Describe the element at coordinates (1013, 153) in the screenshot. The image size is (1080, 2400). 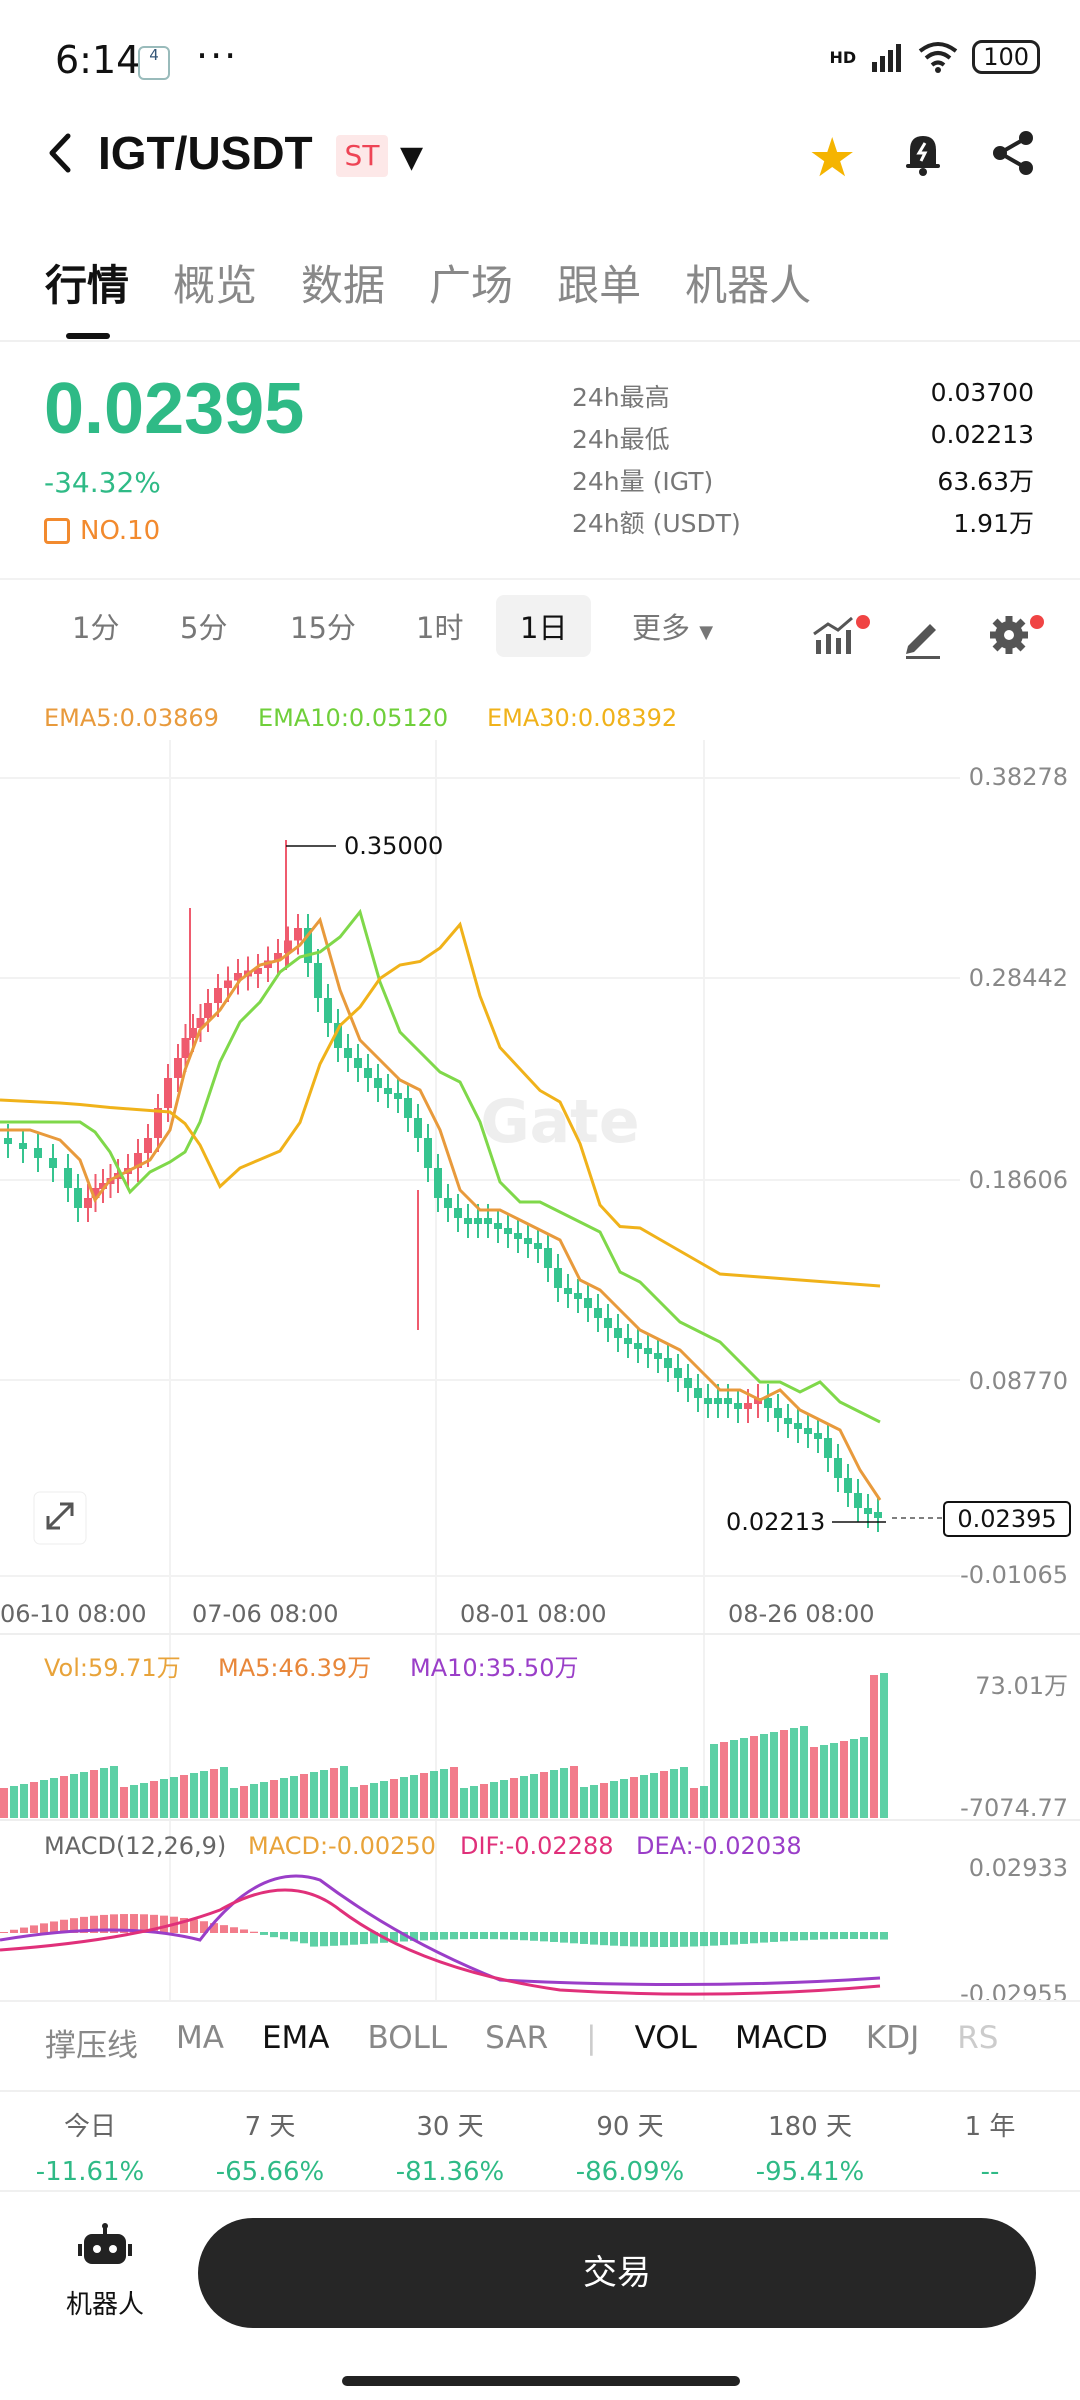
I see `share-icon` at that location.